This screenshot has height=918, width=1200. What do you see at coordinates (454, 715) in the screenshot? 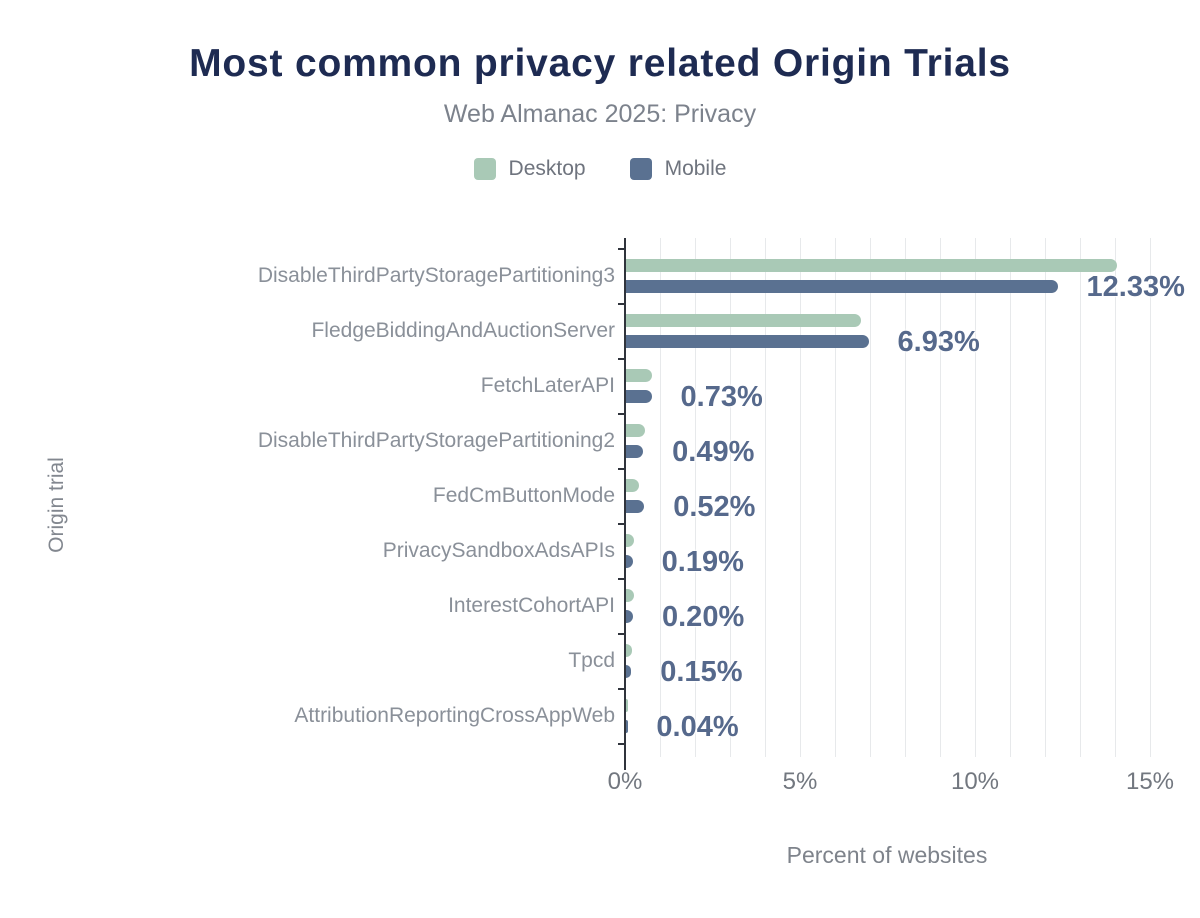
I see `category-label: AttributionReportingCrossAppWeb` at bounding box center [454, 715].